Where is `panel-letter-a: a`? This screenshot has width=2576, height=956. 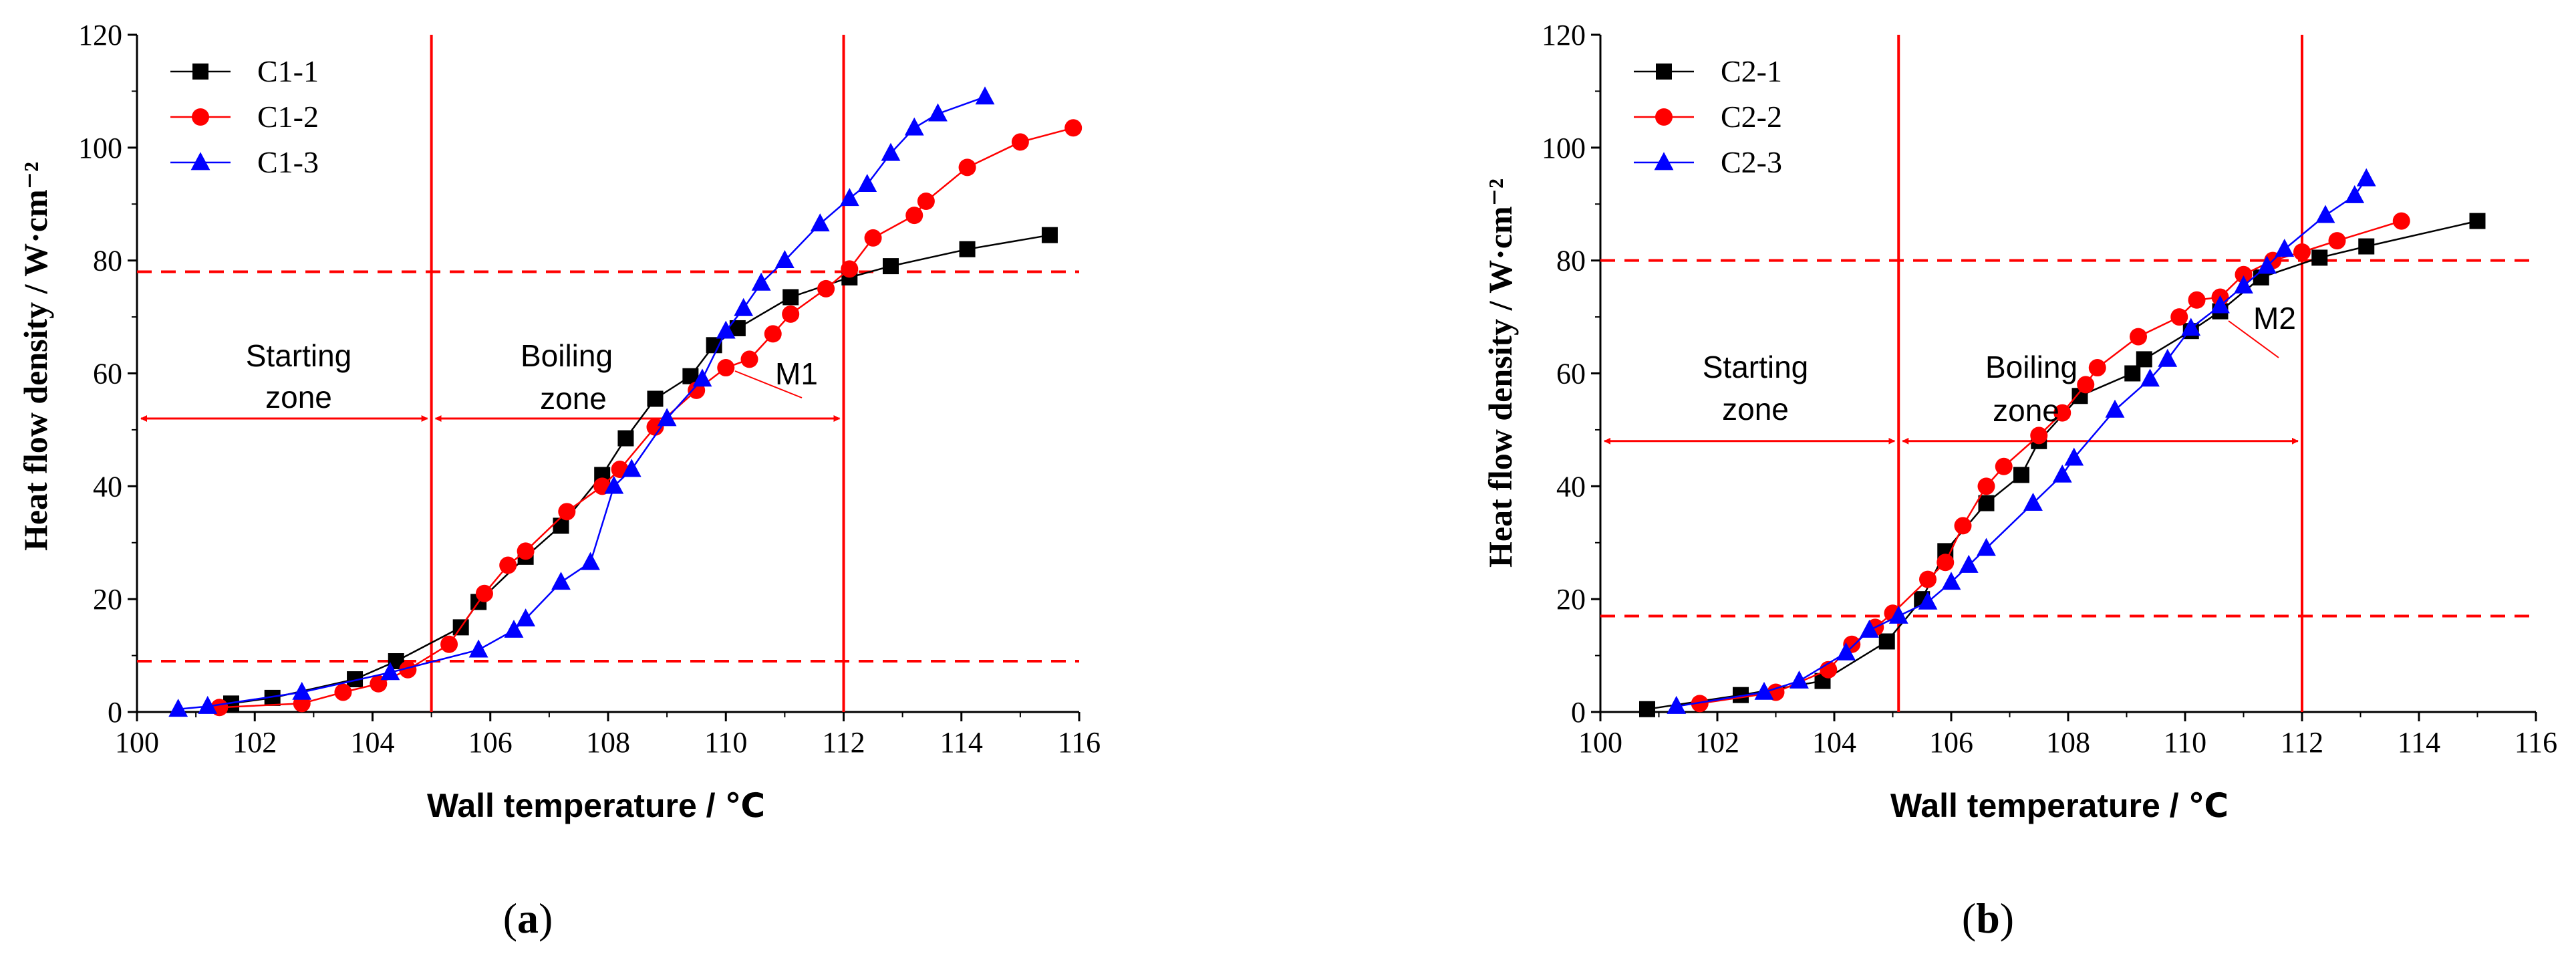 panel-letter-a: a is located at coordinates (528, 918).